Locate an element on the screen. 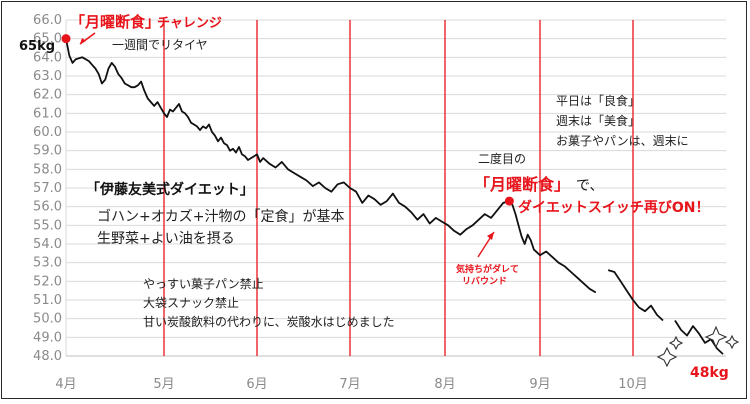 This screenshot has height=404, width=750. y-tick-label: 59.0 is located at coordinates (47, 151).